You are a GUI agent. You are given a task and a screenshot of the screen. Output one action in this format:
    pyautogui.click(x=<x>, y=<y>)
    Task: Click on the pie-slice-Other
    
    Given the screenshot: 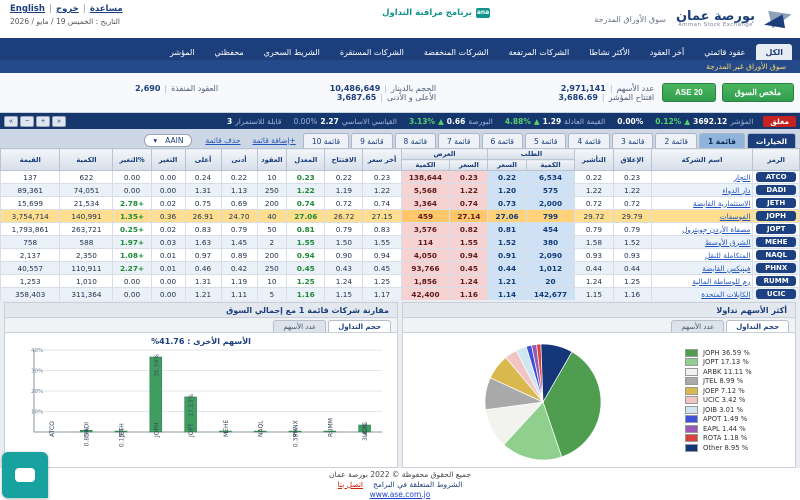 What is the action you would take?
    pyautogui.click(x=556, y=373)
    